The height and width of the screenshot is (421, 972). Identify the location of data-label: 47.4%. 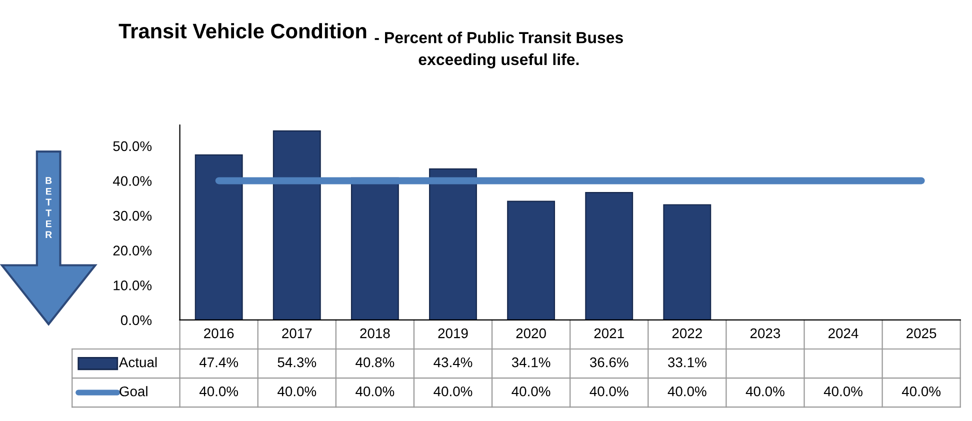
(218, 362).